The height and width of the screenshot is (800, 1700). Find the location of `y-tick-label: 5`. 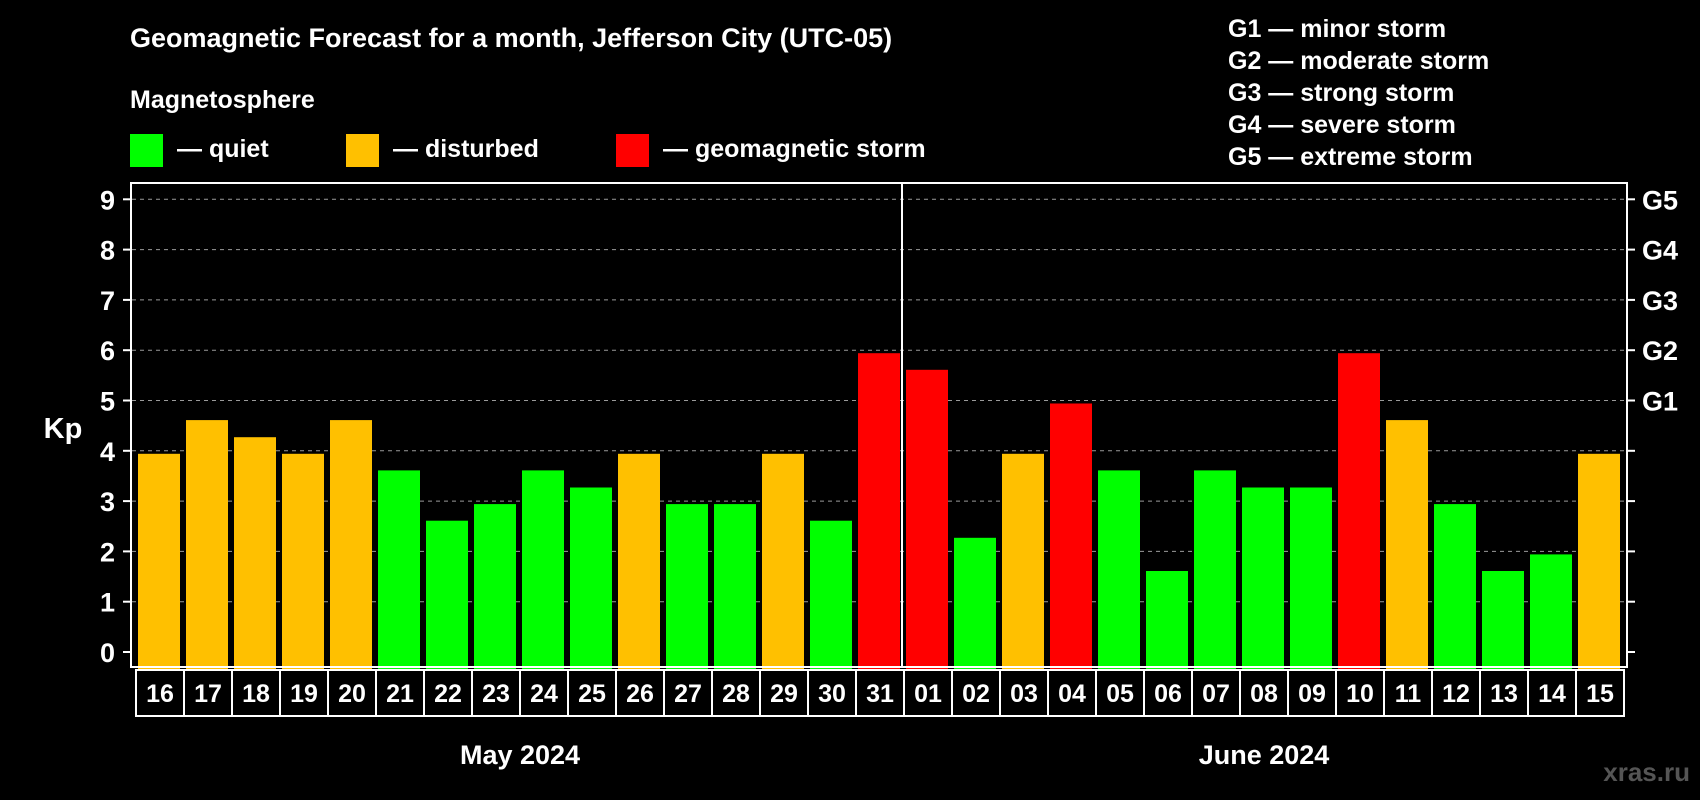

y-tick-label: 5 is located at coordinates (107, 402).